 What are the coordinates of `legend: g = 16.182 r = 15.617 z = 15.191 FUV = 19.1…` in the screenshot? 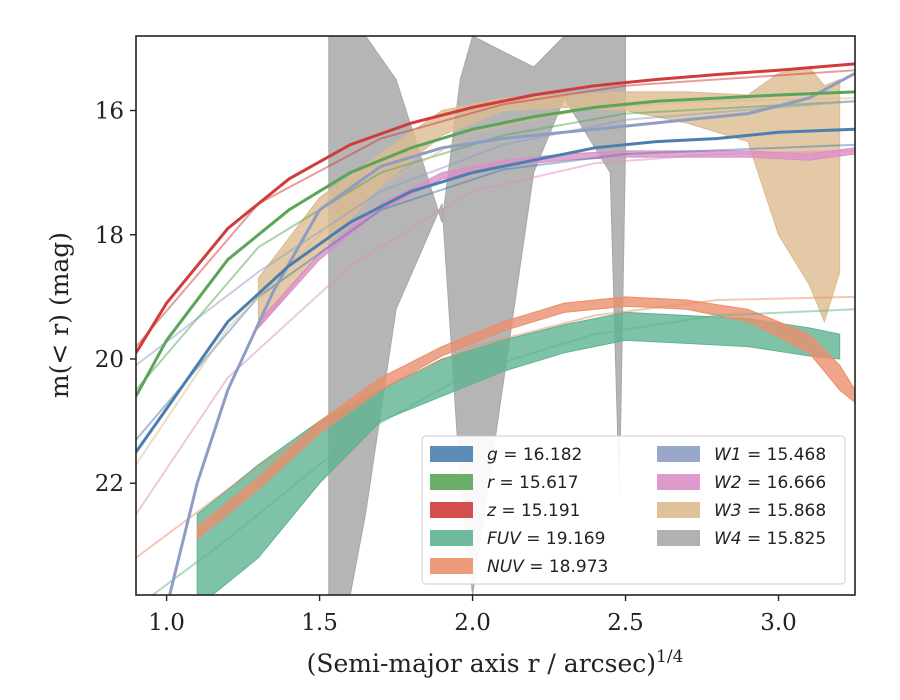 It's located at (633, 510).